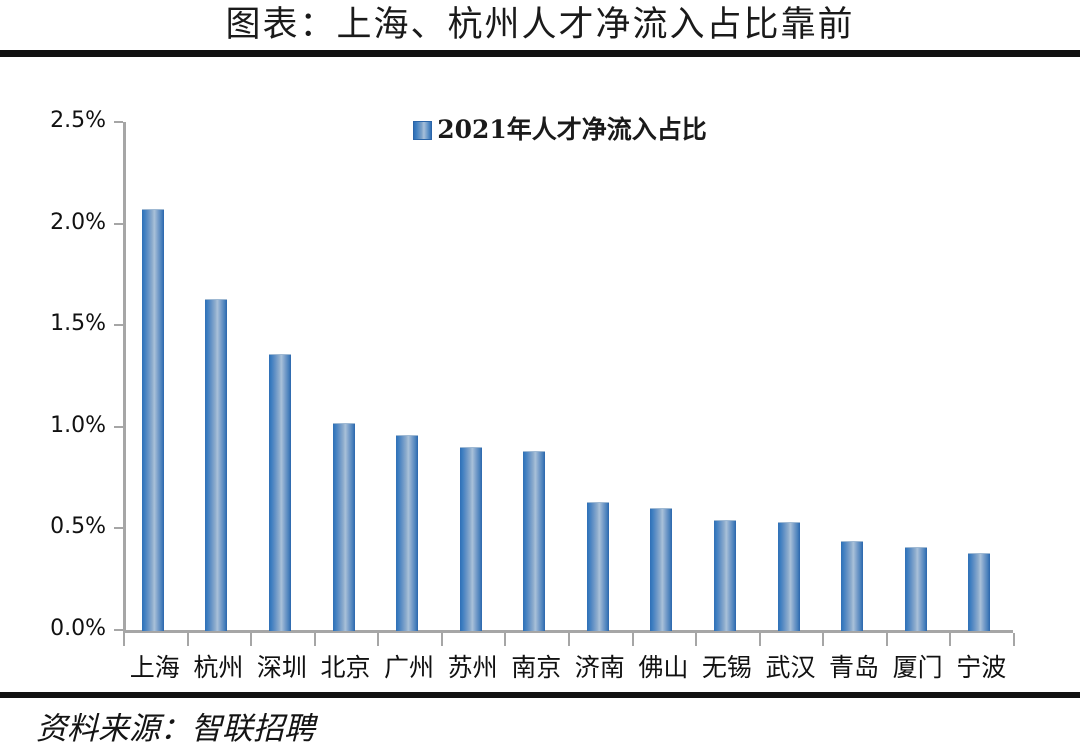 The width and height of the screenshot is (1080, 755). I want to click on title-block: 图表：上海、杭州人才净流入占比靠前, so click(540, 28).